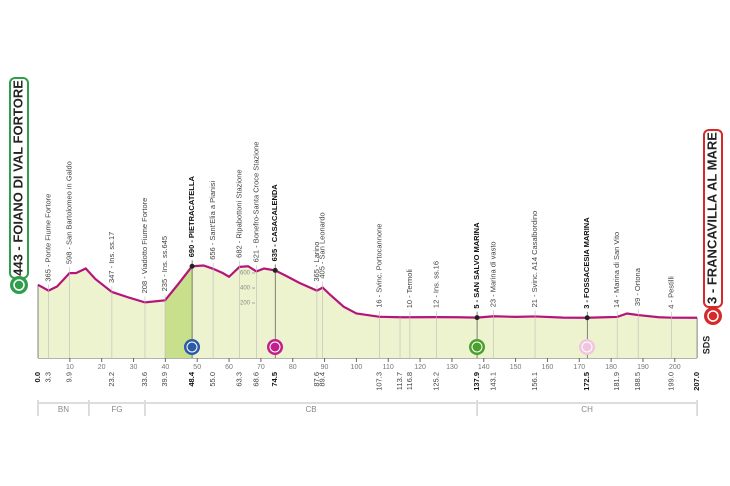 Image resolution: width=730 pixels, height=486 pixels. What do you see at coordinates (587, 409) in the screenshot?
I see `region-label: CH` at bounding box center [587, 409].